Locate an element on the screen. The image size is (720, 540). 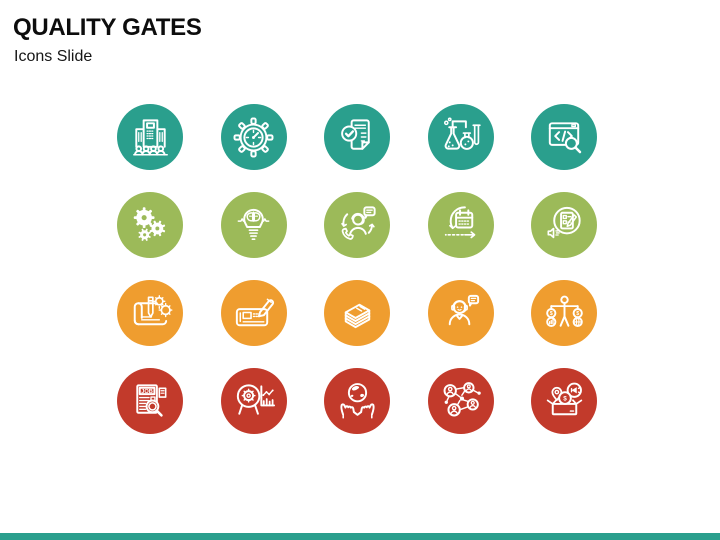
customer-support-call-icon is located at coordinates (357, 225).